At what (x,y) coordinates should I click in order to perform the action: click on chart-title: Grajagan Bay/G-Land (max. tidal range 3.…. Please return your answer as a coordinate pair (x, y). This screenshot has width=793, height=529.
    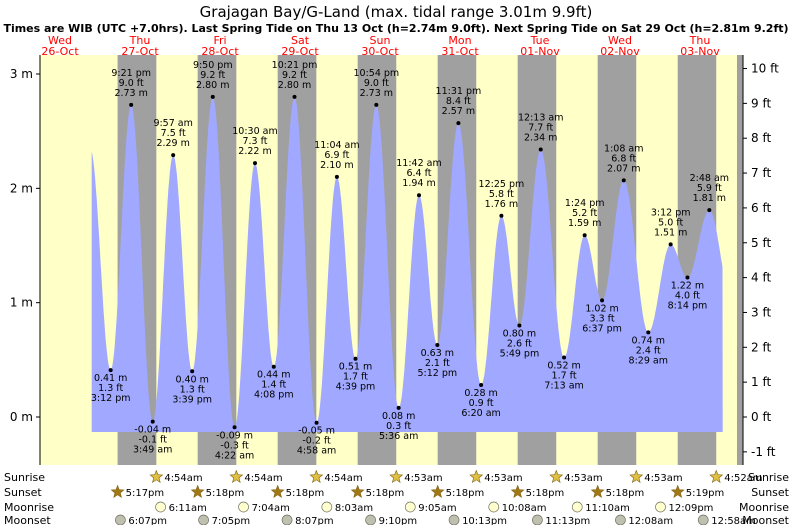
    Looking at the image, I should click on (396, 12).